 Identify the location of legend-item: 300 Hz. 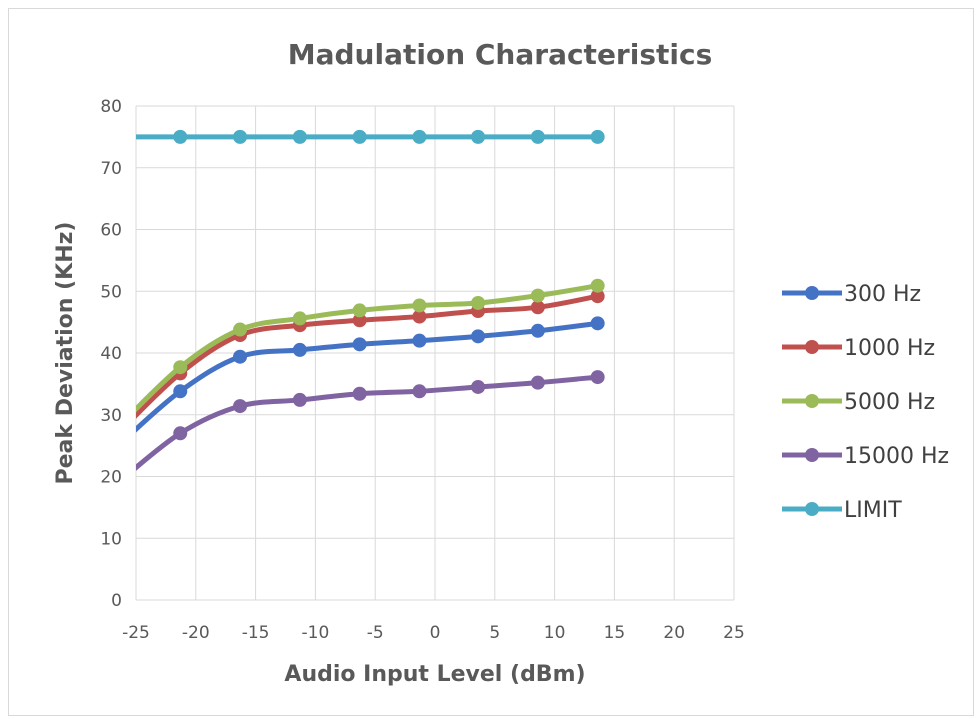
(851, 294).